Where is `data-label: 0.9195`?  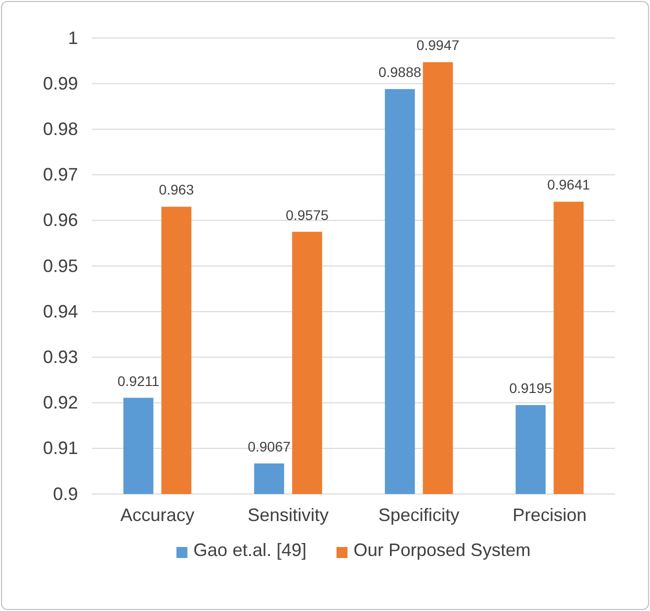
data-label: 0.9195 is located at coordinates (530, 388).